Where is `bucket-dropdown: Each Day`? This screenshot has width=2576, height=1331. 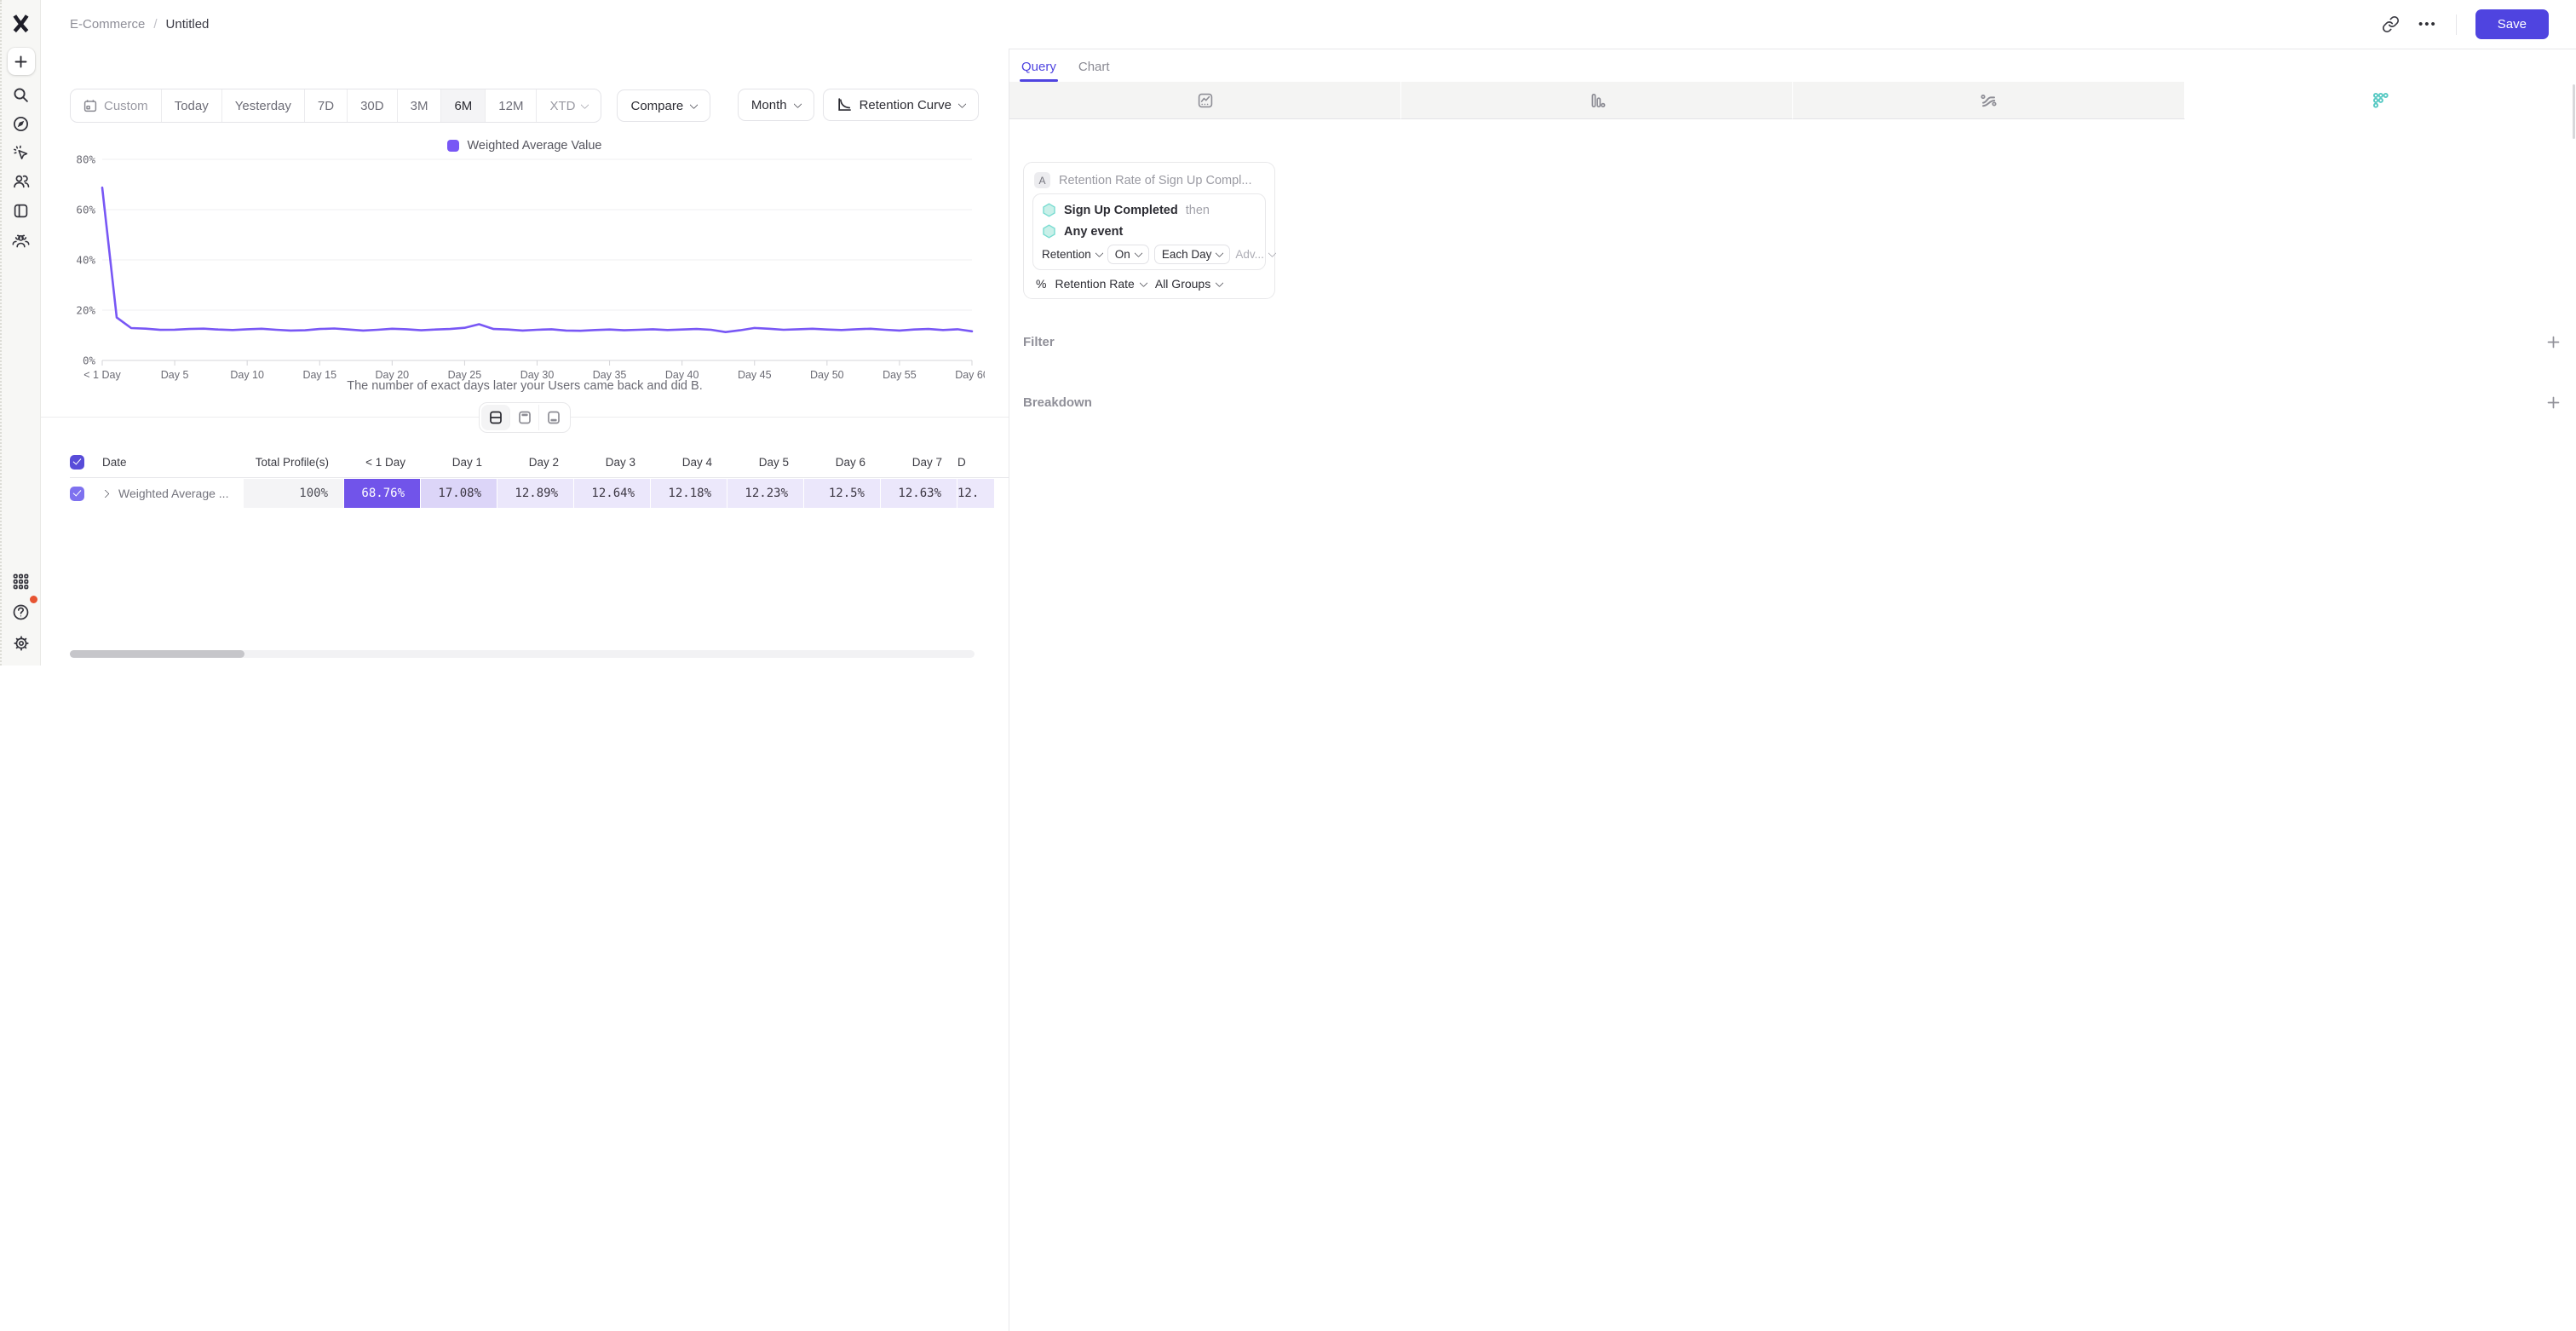
bucket-dropdown: Each Day is located at coordinates (1192, 254).